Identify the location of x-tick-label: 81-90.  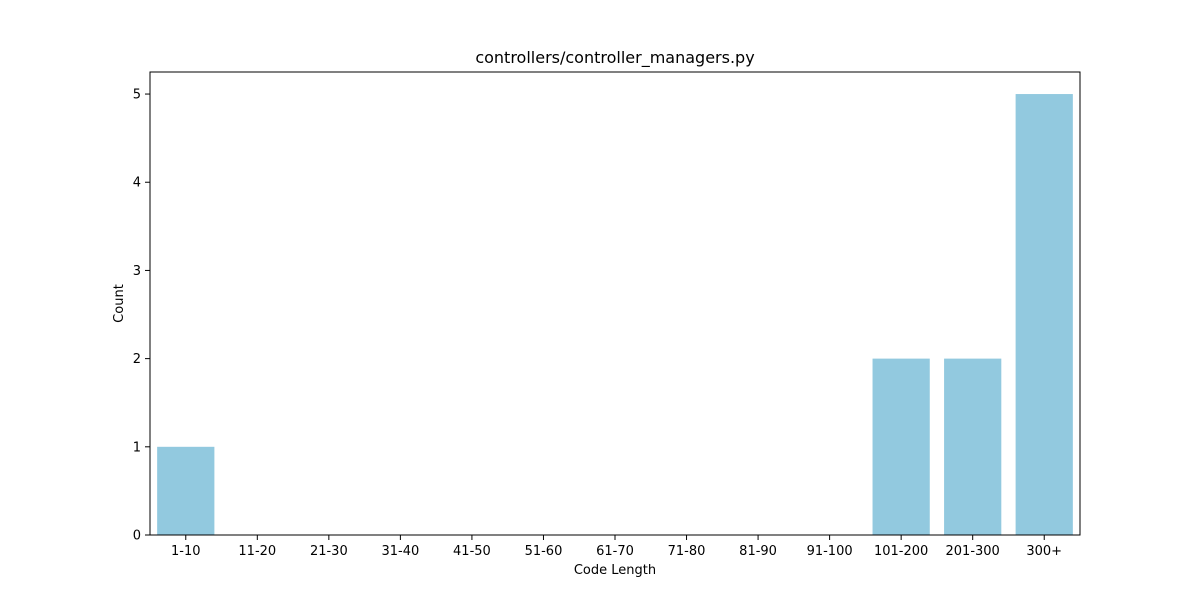
(758, 551).